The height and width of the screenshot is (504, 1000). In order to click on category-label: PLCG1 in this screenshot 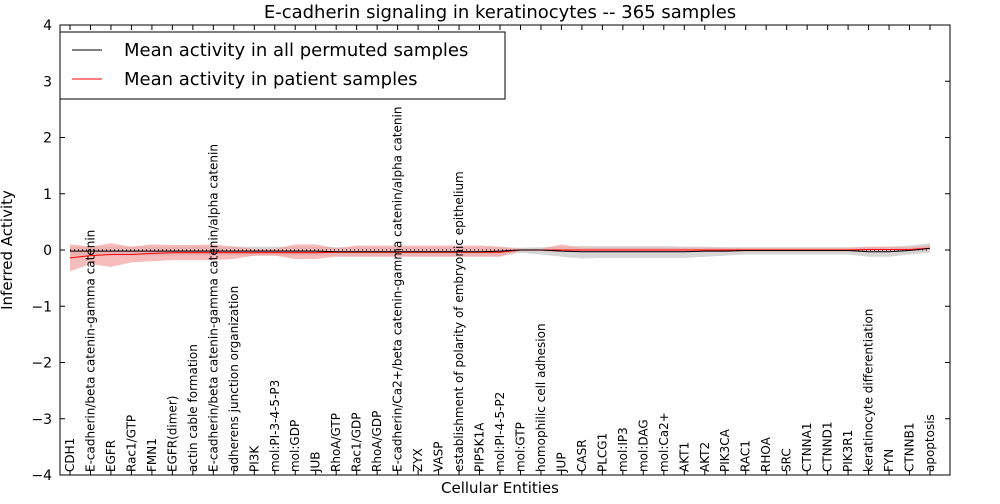, I will do `click(602, 452)`.